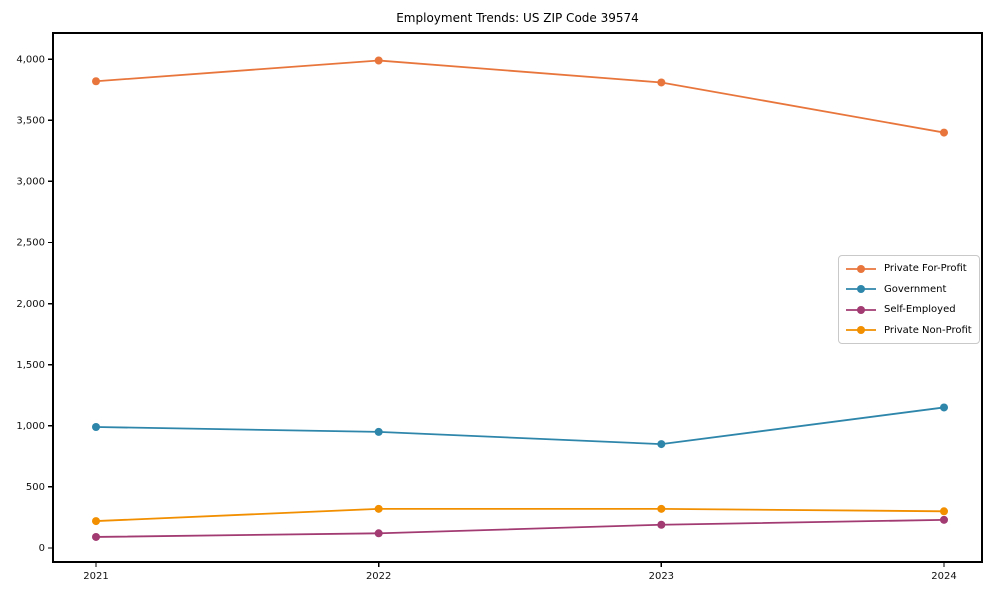  What do you see at coordinates (96, 521) in the screenshot?
I see `data-point-private-non-profit-2021` at bounding box center [96, 521].